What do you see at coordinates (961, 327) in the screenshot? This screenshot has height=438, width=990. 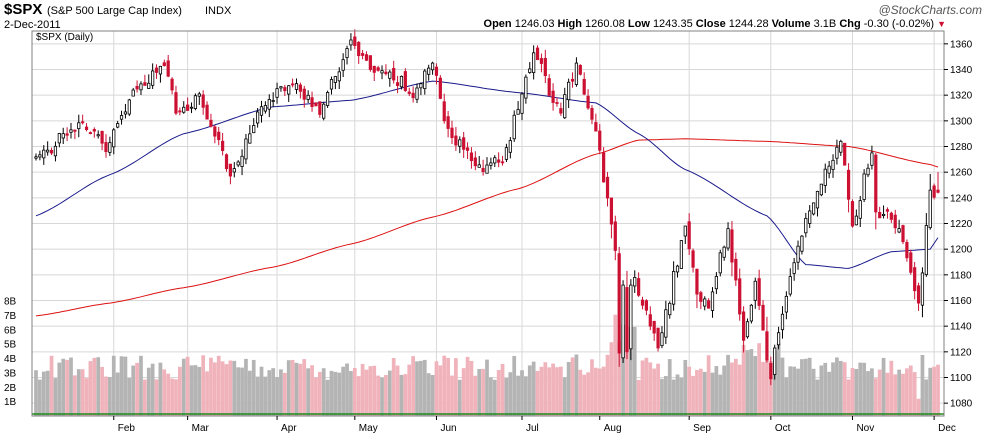 I see `price-tick-label: 1140` at bounding box center [961, 327].